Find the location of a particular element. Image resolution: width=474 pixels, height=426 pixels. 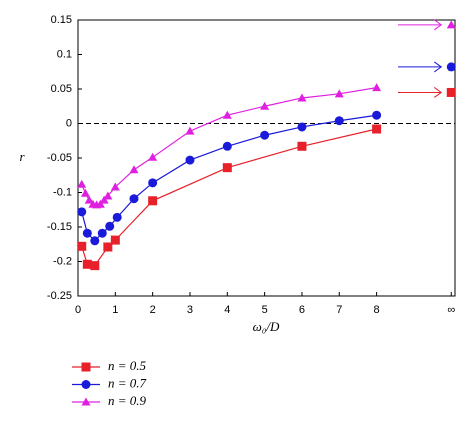

y-tick-label: -0.05 is located at coordinates (59, 158).